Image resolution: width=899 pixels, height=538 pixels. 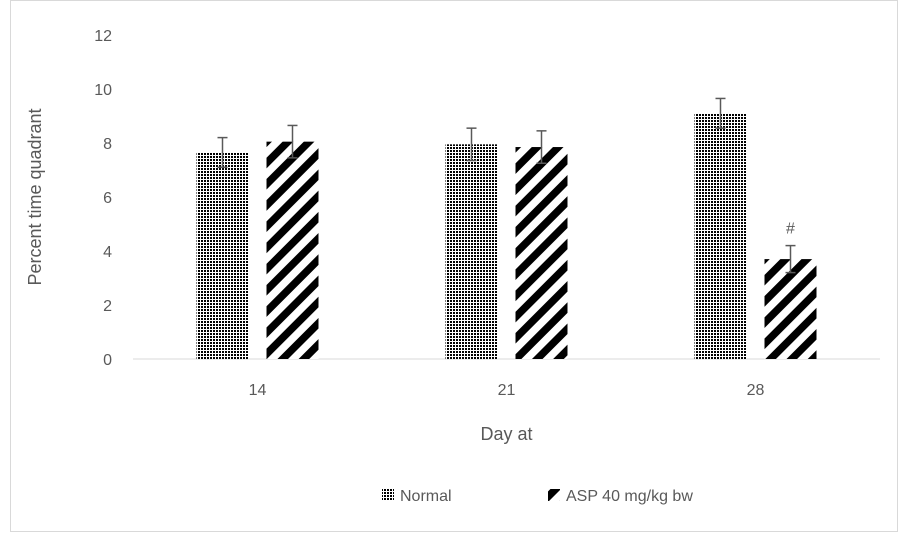 I want to click on x-tick-label: 21, so click(x=507, y=390).